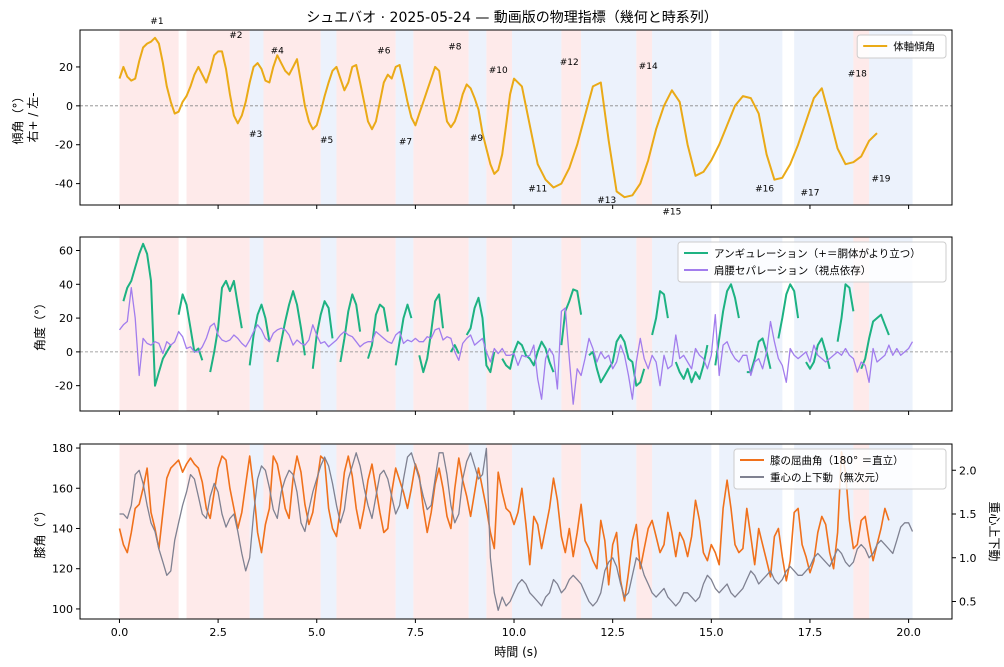  I want to click on y-axis-label: 傾角（°）, so click(18, 117).